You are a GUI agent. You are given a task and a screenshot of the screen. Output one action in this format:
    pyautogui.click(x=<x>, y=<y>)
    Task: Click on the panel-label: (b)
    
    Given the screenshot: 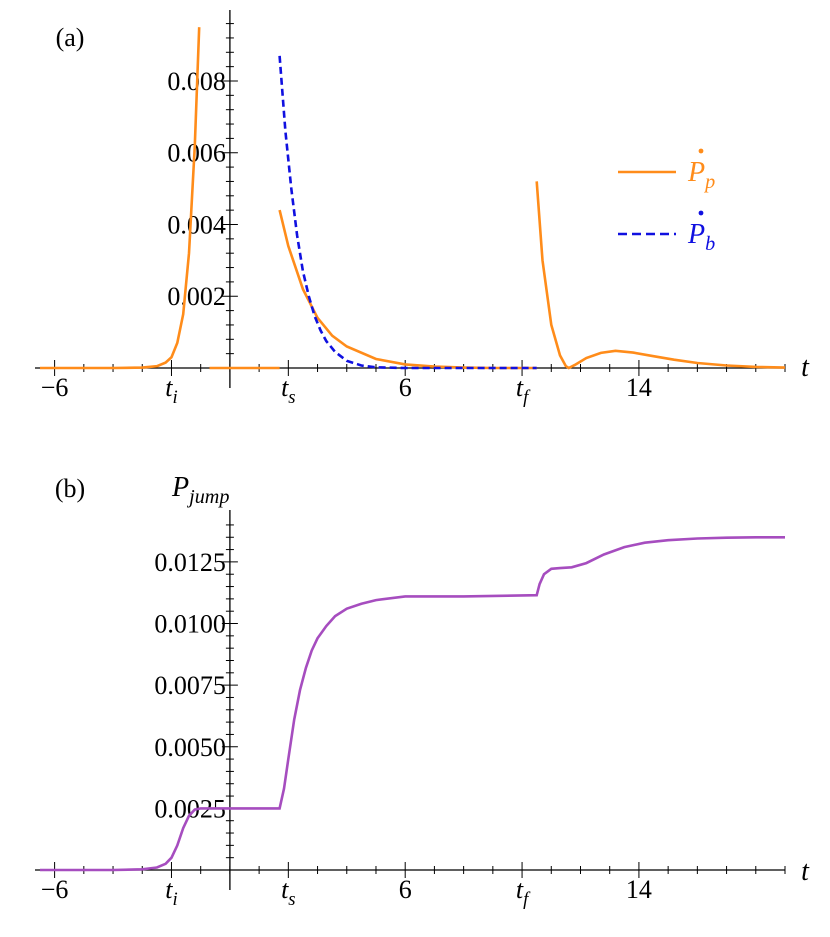 What is the action you would take?
    pyautogui.click(x=70, y=488)
    